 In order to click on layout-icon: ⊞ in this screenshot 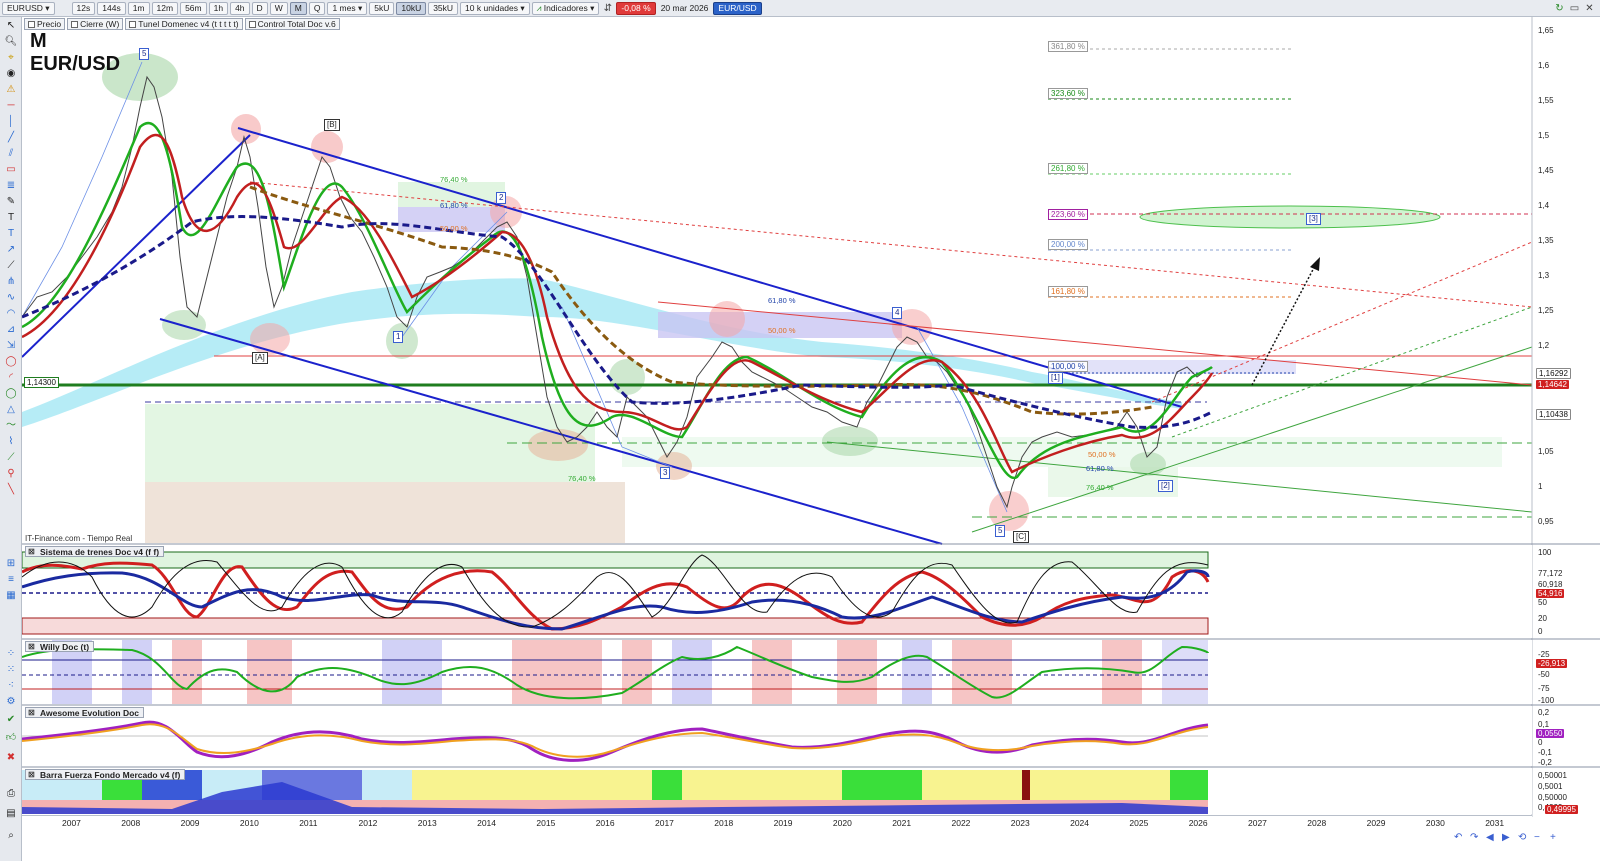, I will do `click(11, 563)`.